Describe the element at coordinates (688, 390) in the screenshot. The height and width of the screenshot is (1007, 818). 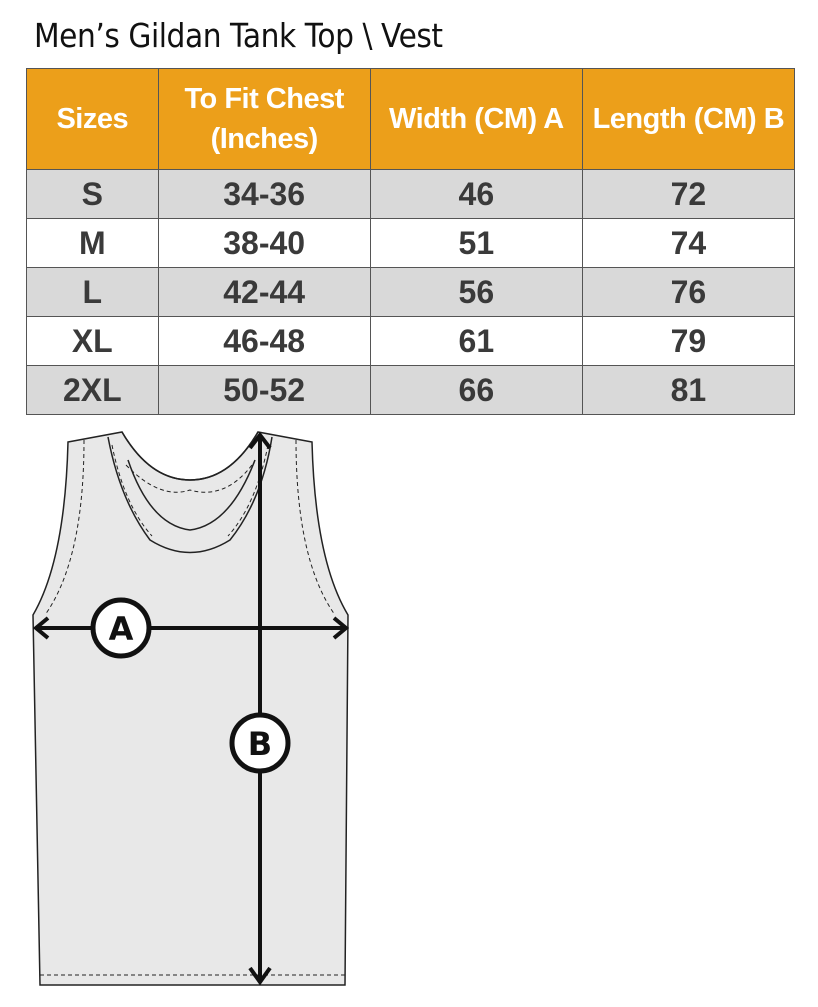
I see `cell-length: 81` at that location.